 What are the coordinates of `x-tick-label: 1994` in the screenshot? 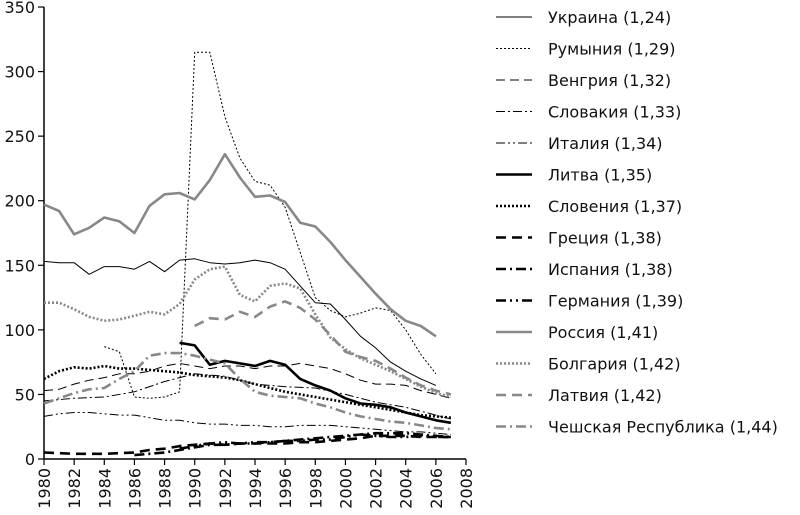 It's located at (255, 488).